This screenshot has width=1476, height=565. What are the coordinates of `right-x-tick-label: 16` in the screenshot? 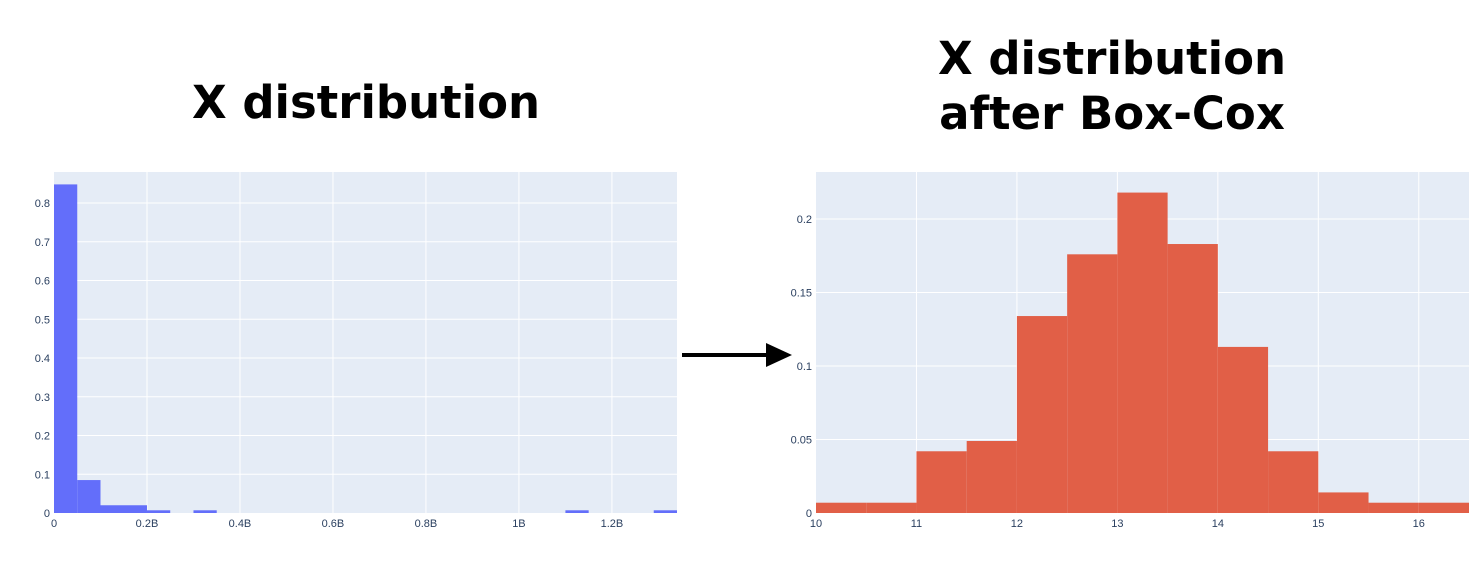 It's located at (1419, 524).